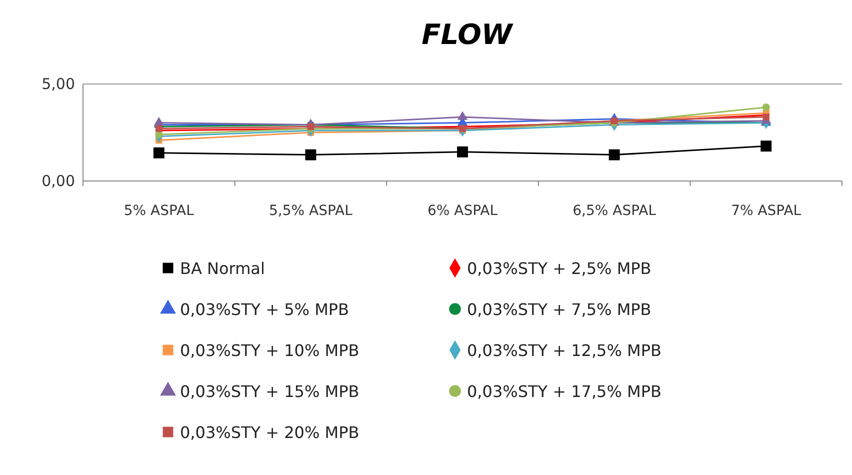 Image resolution: width=852 pixels, height=475 pixels. Describe the element at coordinates (222, 268) in the screenshot. I see `legend-label: BA Normal` at that location.